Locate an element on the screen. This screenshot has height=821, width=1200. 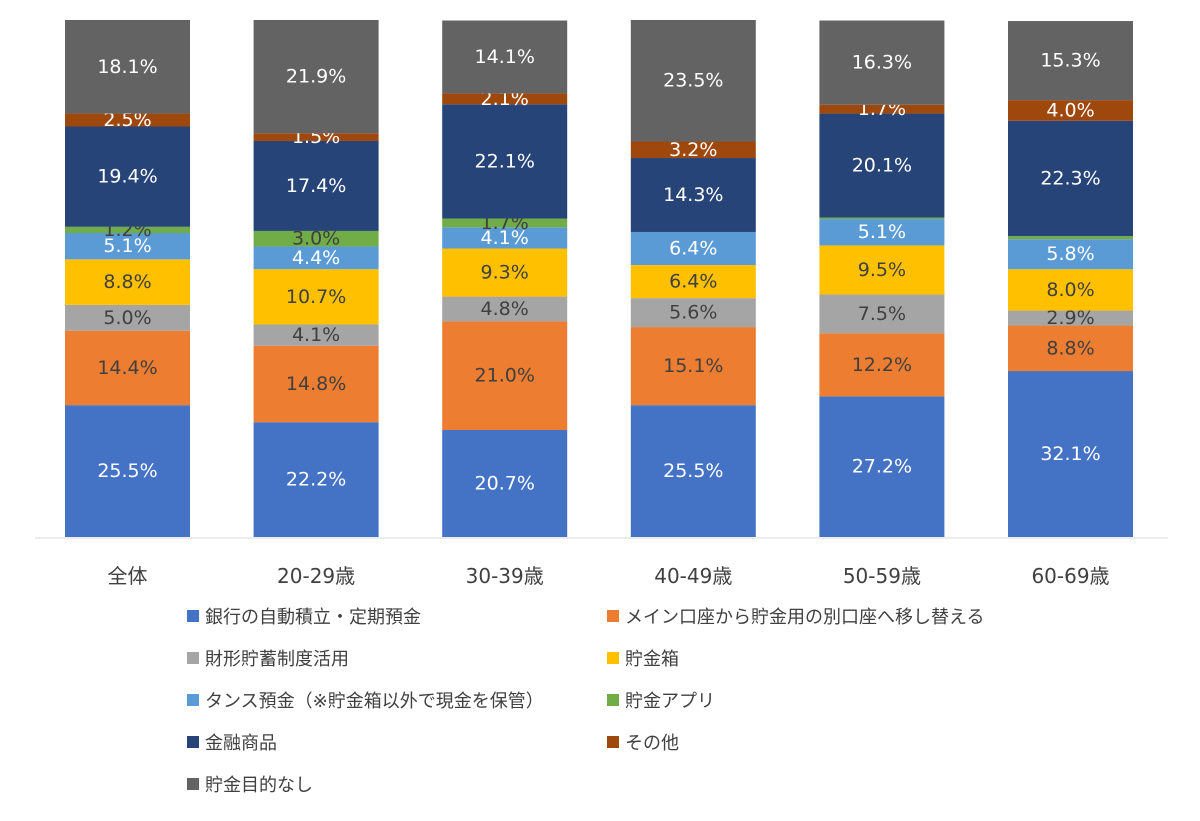
legend-label: 貯金目的なし is located at coordinates (259, 785).